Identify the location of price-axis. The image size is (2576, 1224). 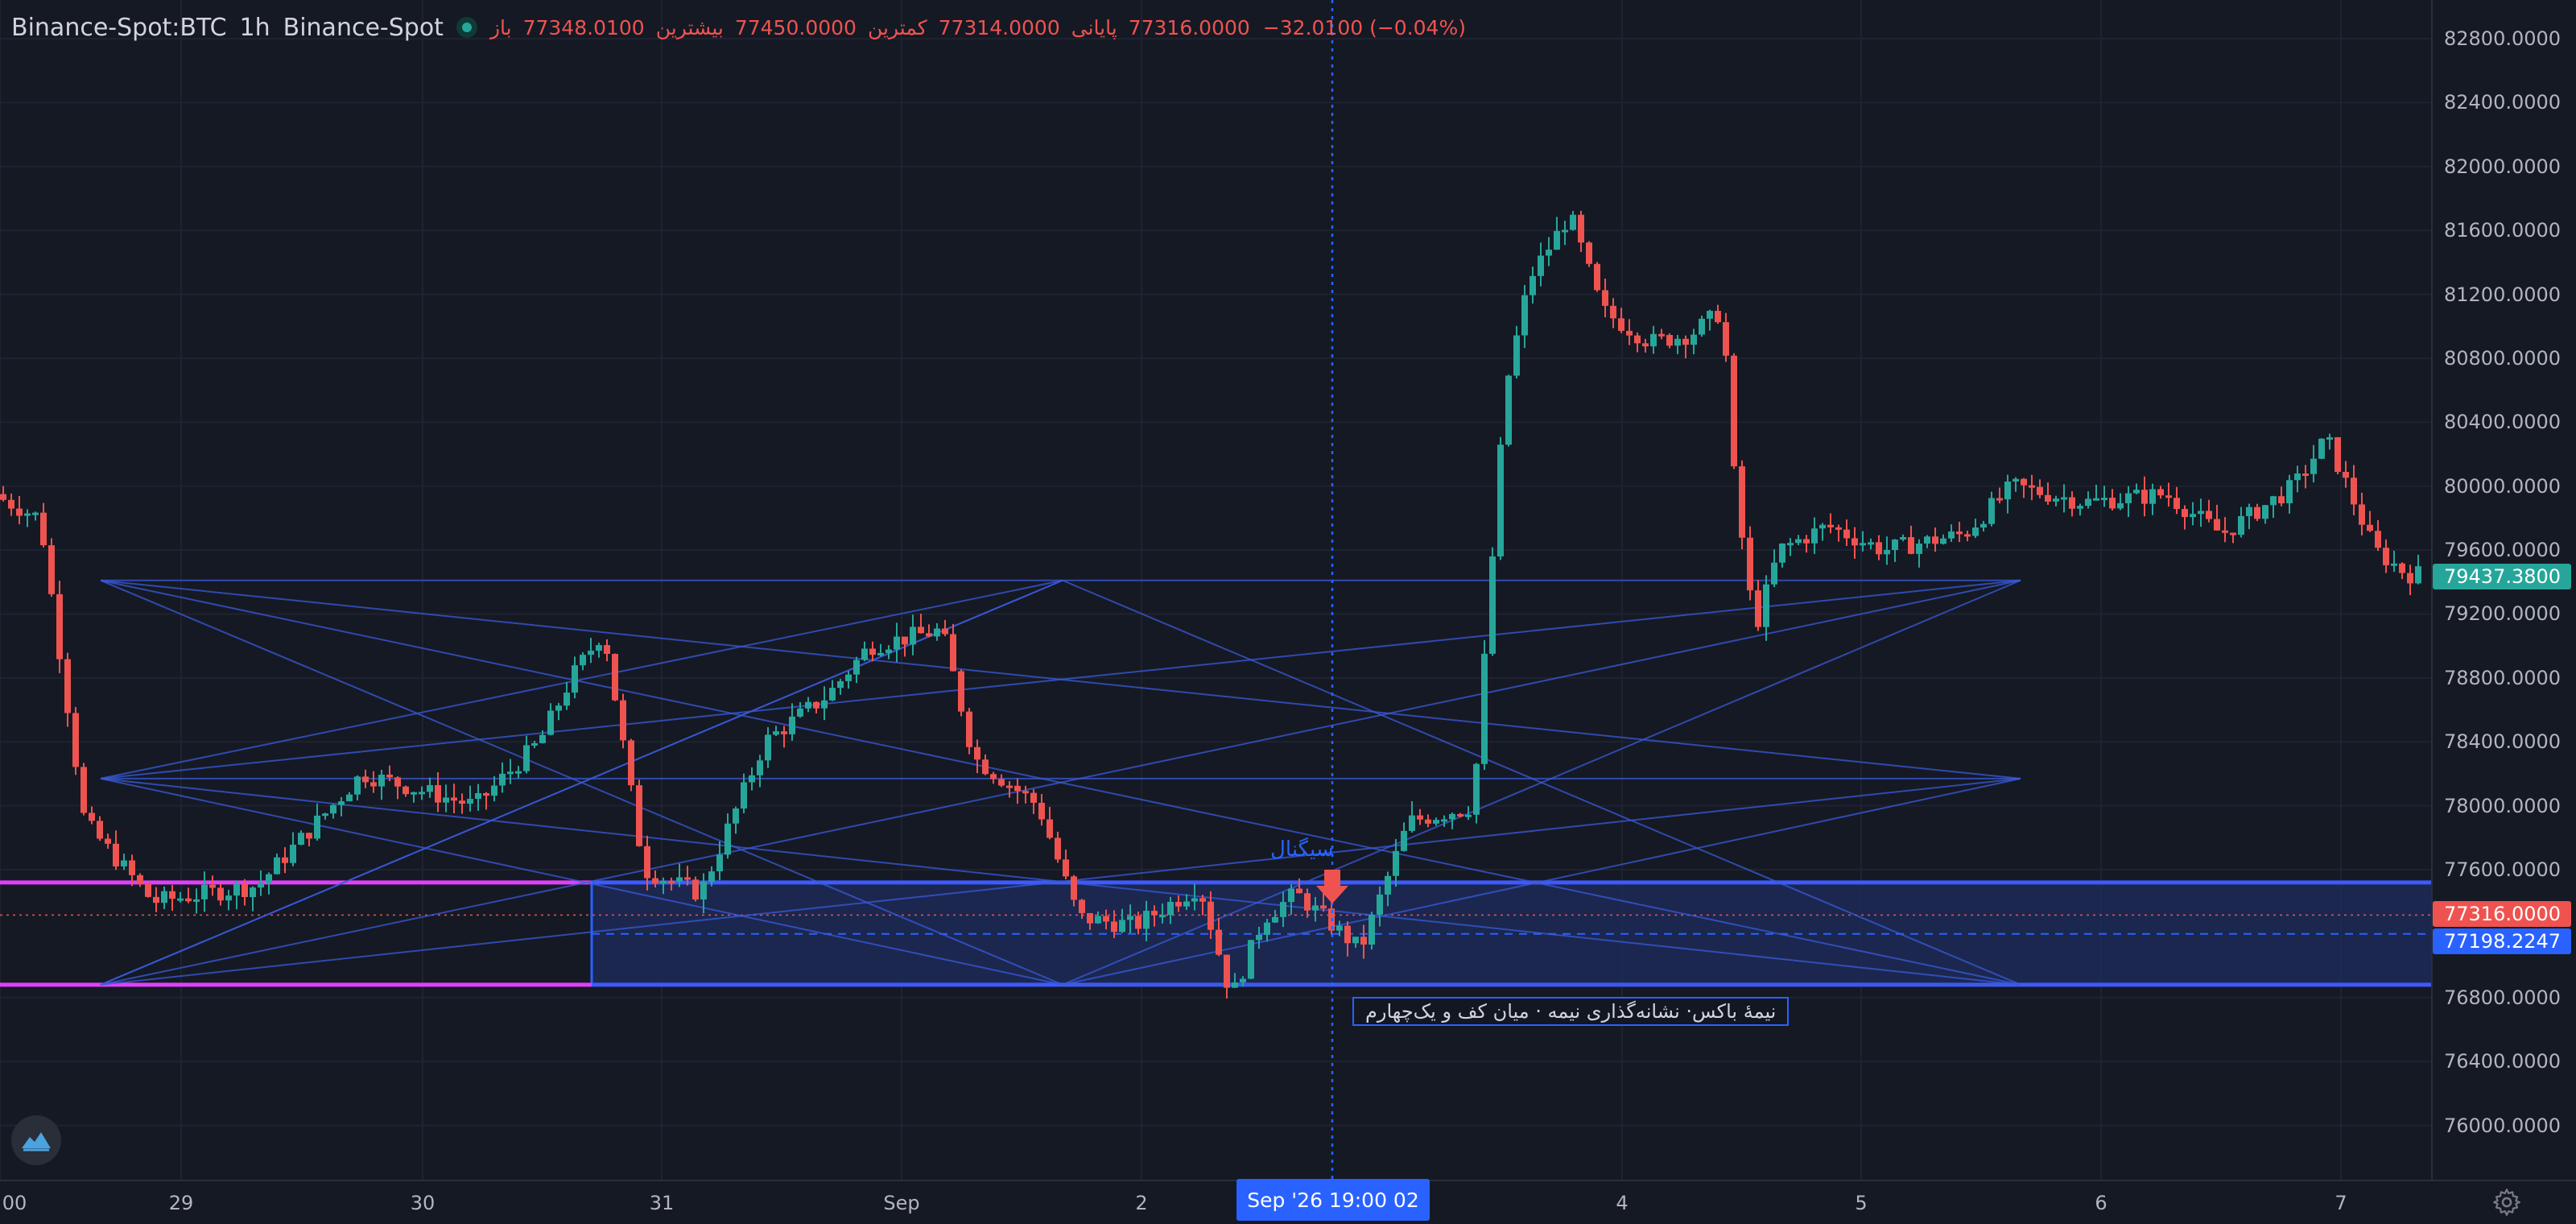
(2503, 590).